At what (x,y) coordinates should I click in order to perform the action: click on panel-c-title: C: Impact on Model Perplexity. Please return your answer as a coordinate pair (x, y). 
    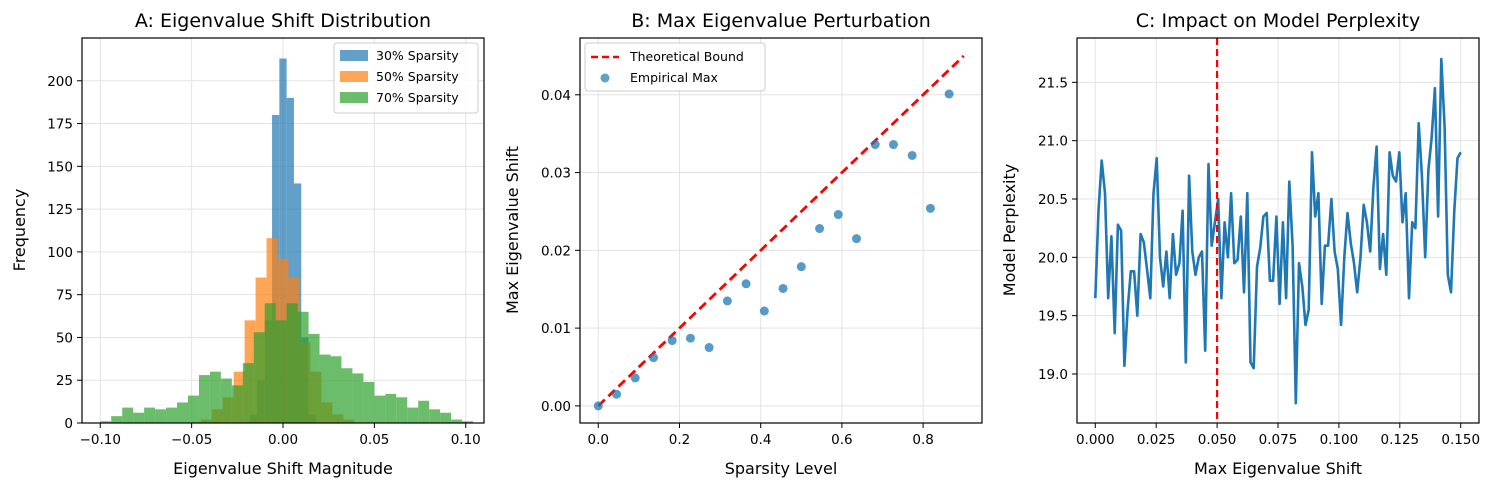
    Looking at the image, I should click on (1278, 21).